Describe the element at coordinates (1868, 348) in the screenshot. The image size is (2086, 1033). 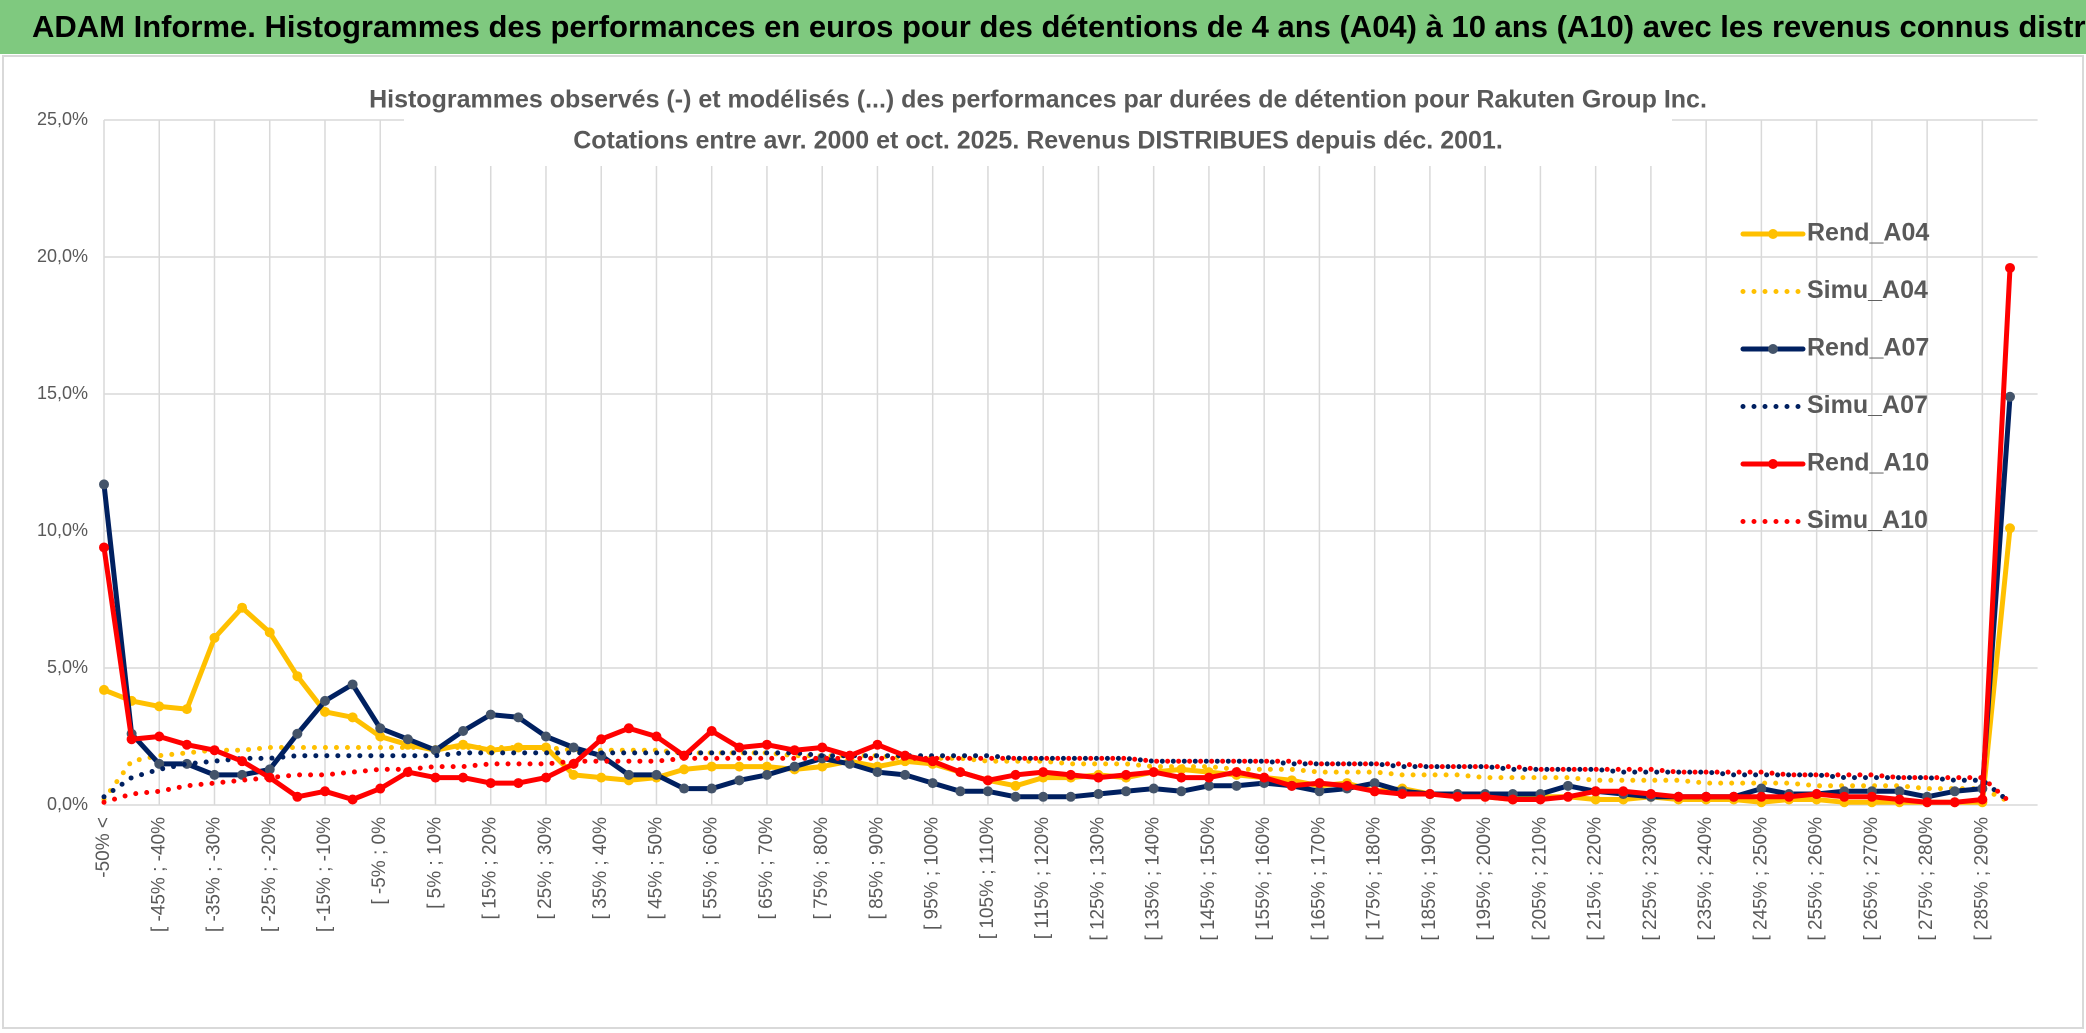
I see `legend-label: Rend_A07` at that location.